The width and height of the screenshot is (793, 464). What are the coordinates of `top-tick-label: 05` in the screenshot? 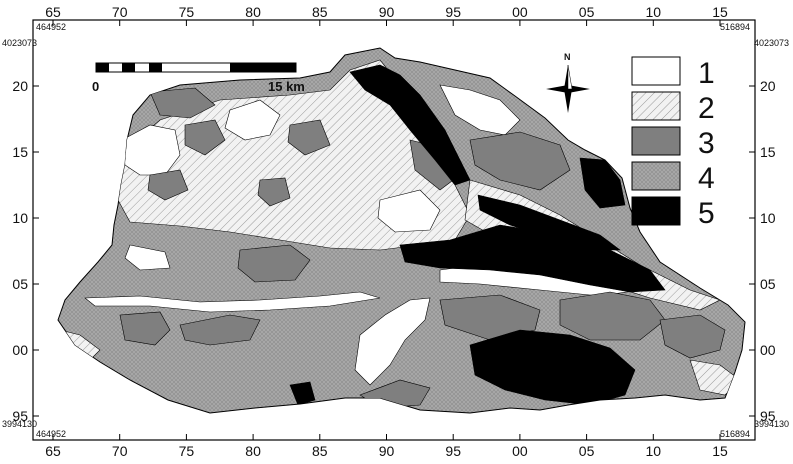 It's located at (587, 12).